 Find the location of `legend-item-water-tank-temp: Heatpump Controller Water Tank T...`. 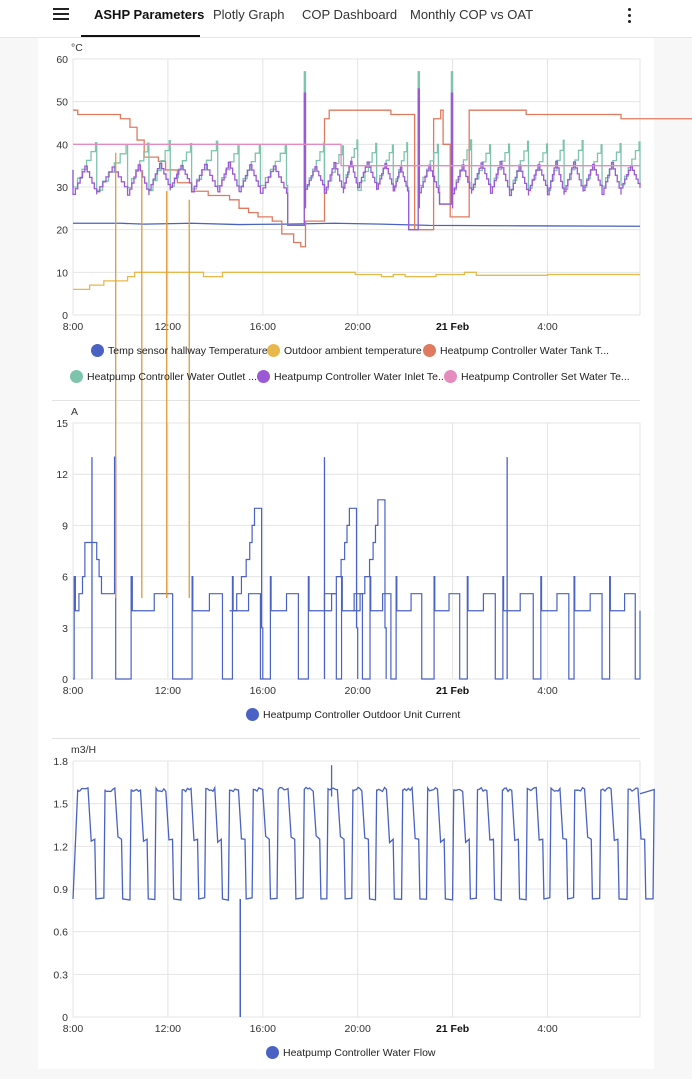

legend-item-water-tank-temp: Heatpump Controller Water Tank T... is located at coordinates (516, 350).